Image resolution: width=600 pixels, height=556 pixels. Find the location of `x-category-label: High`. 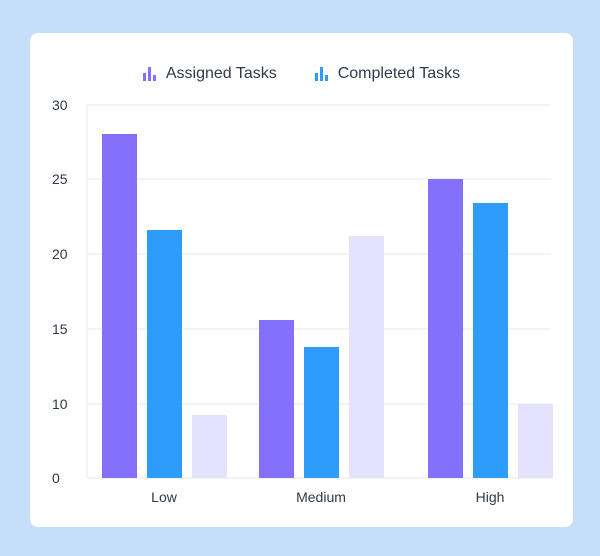

x-category-label: High is located at coordinates (490, 497).